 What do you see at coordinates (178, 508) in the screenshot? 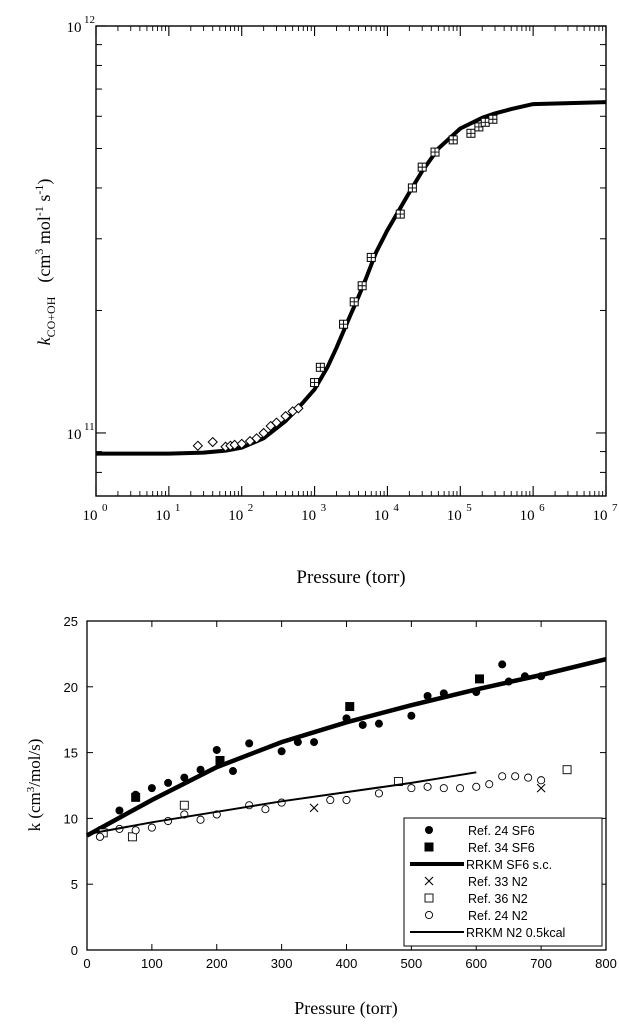
I see `x-tick-label-exponent: 1` at bounding box center [178, 508].